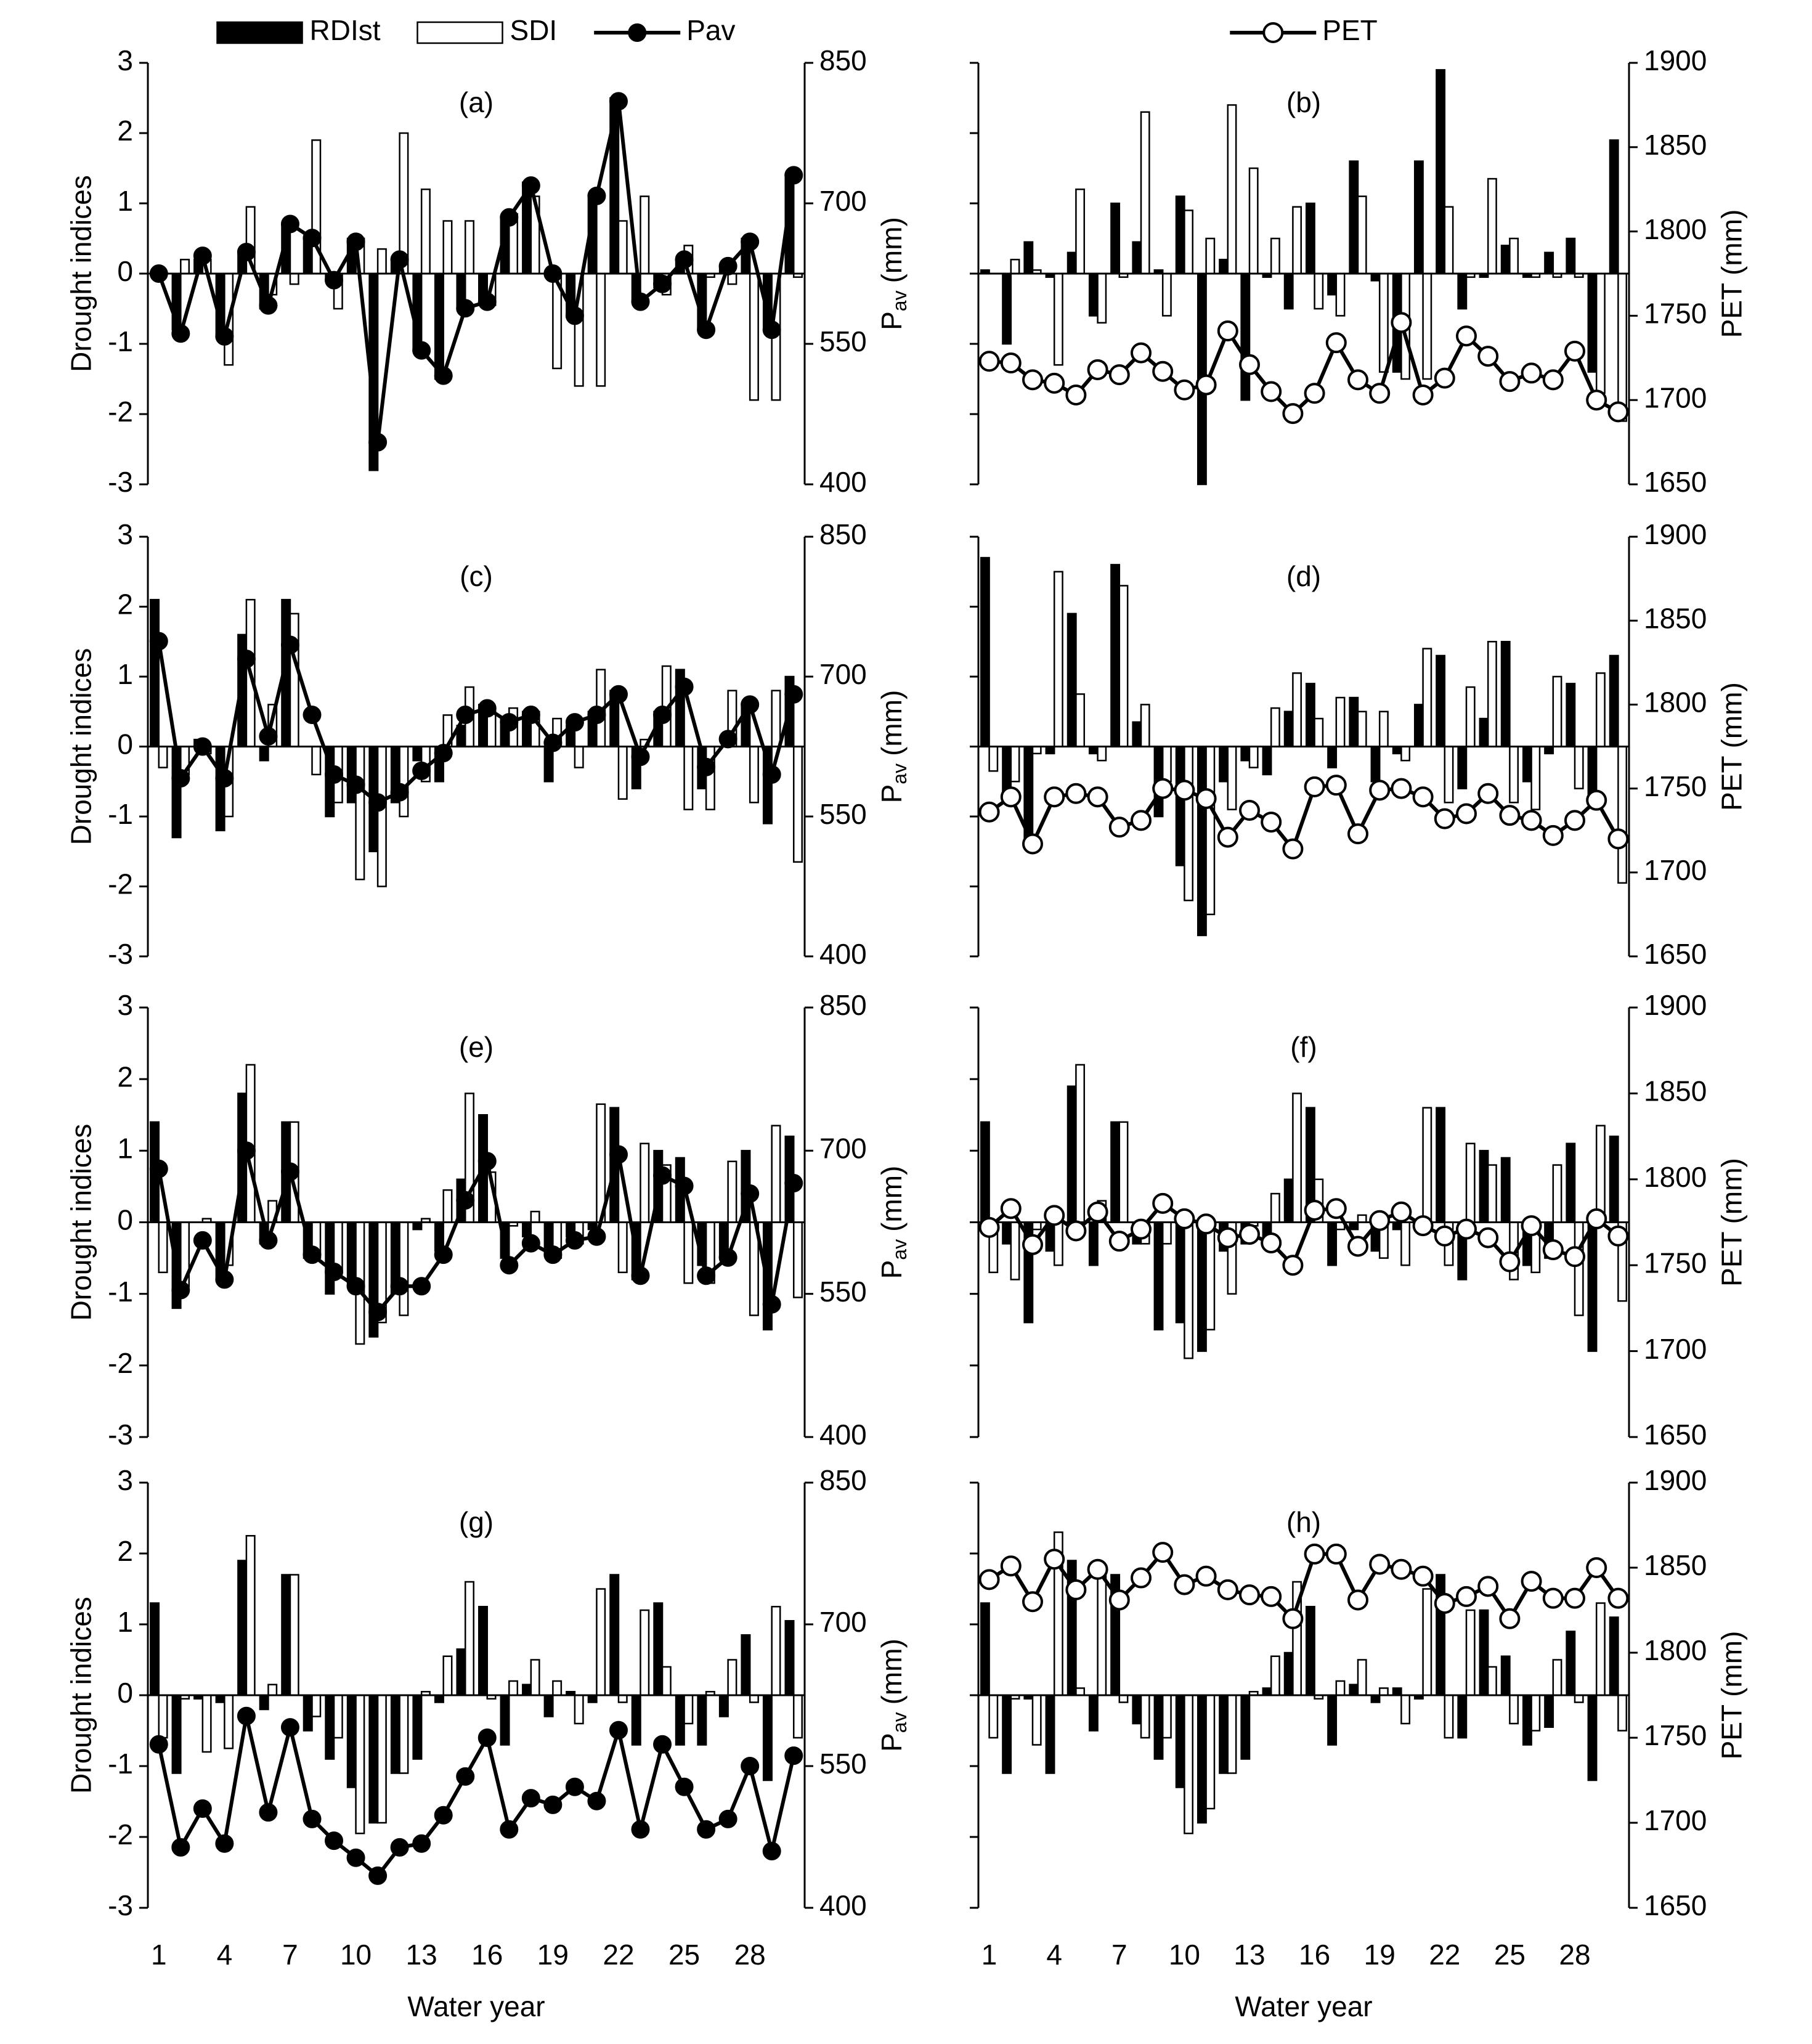 The width and height of the screenshot is (1812, 2044). Describe the element at coordinates (476, 1047) in the screenshot. I see `panel-label: (e)` at that location.